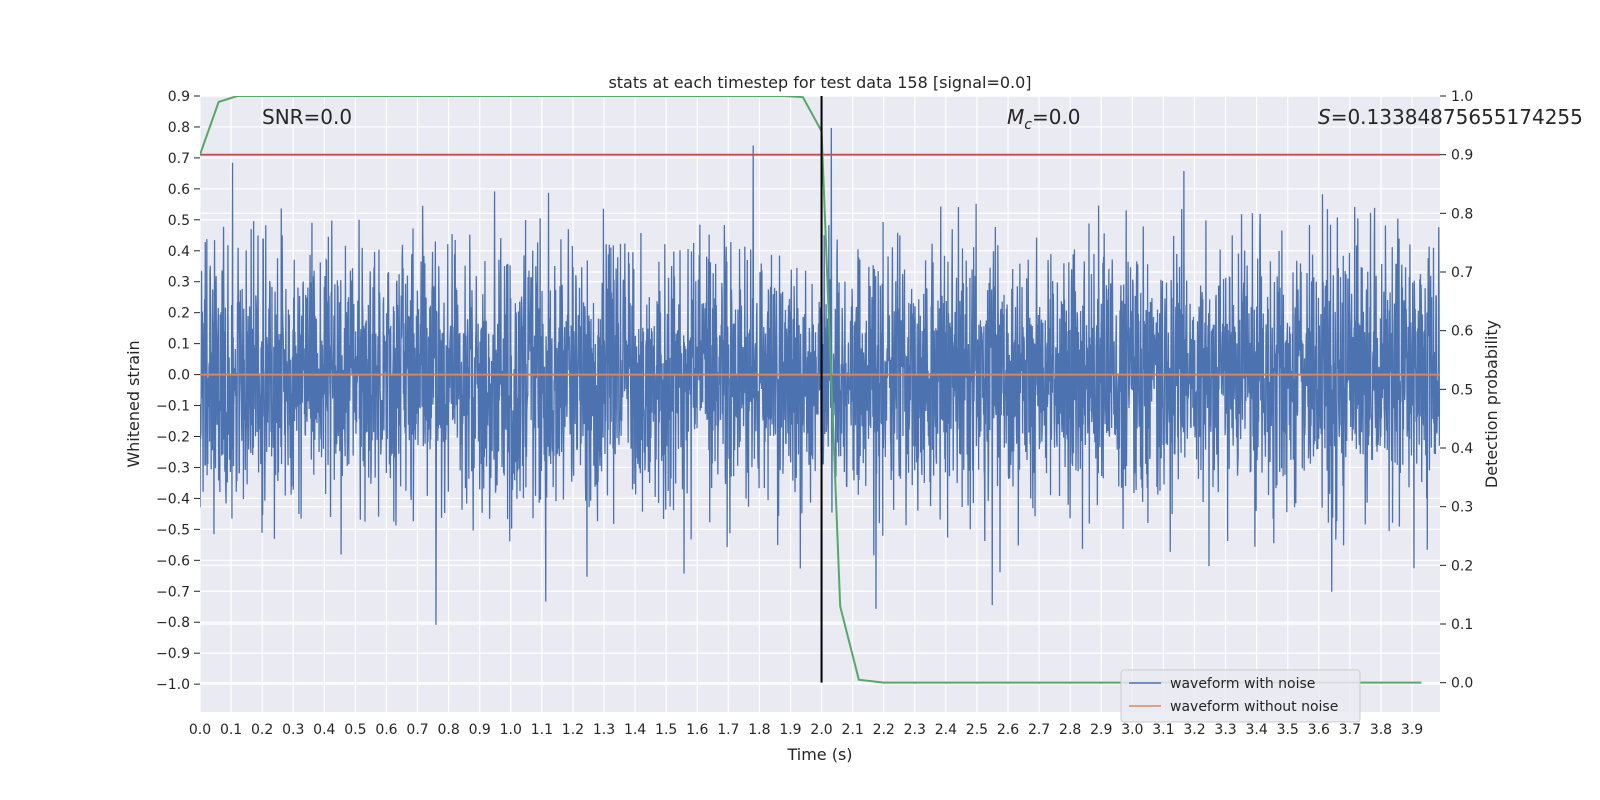 Image resolution: width=1600 pixels, height=800 pixels. I want to click on y2-tick-label: 1.0, so click(1462, 97).